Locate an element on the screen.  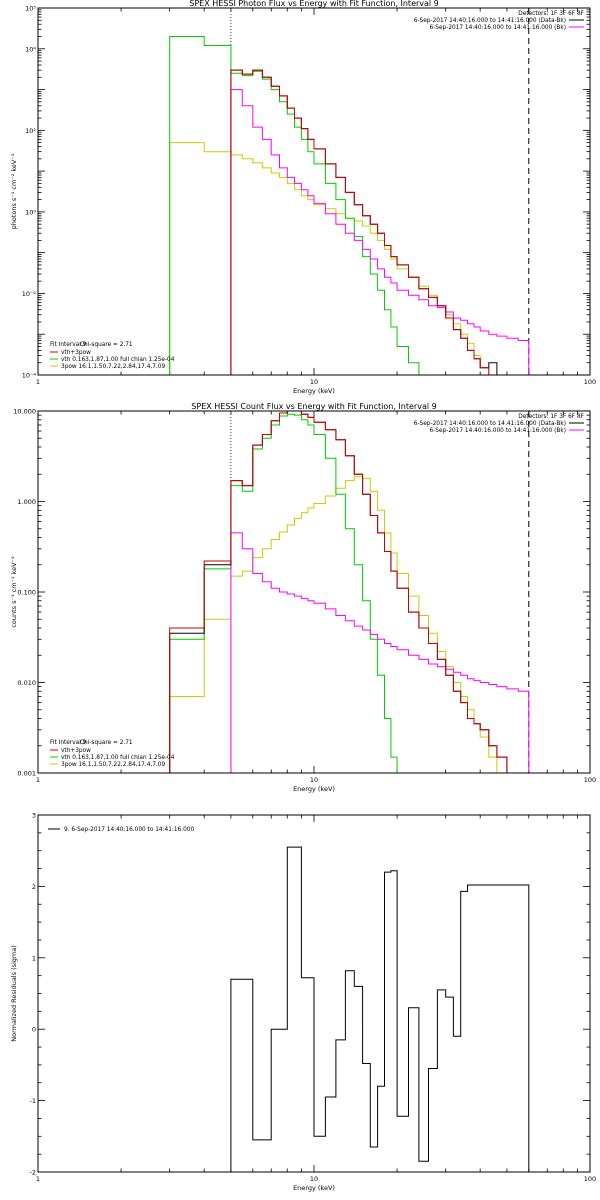
y-tick-label: 10.000 is located at coordinates (24, 412).